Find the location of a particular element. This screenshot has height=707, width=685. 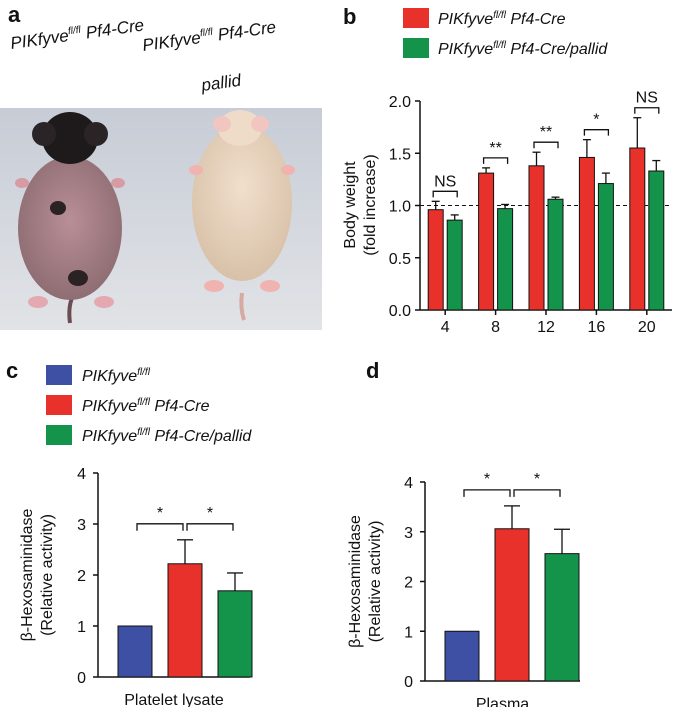

legend-c-label-0: PIKfyvefl/fl is located at coordinates (116, 376).